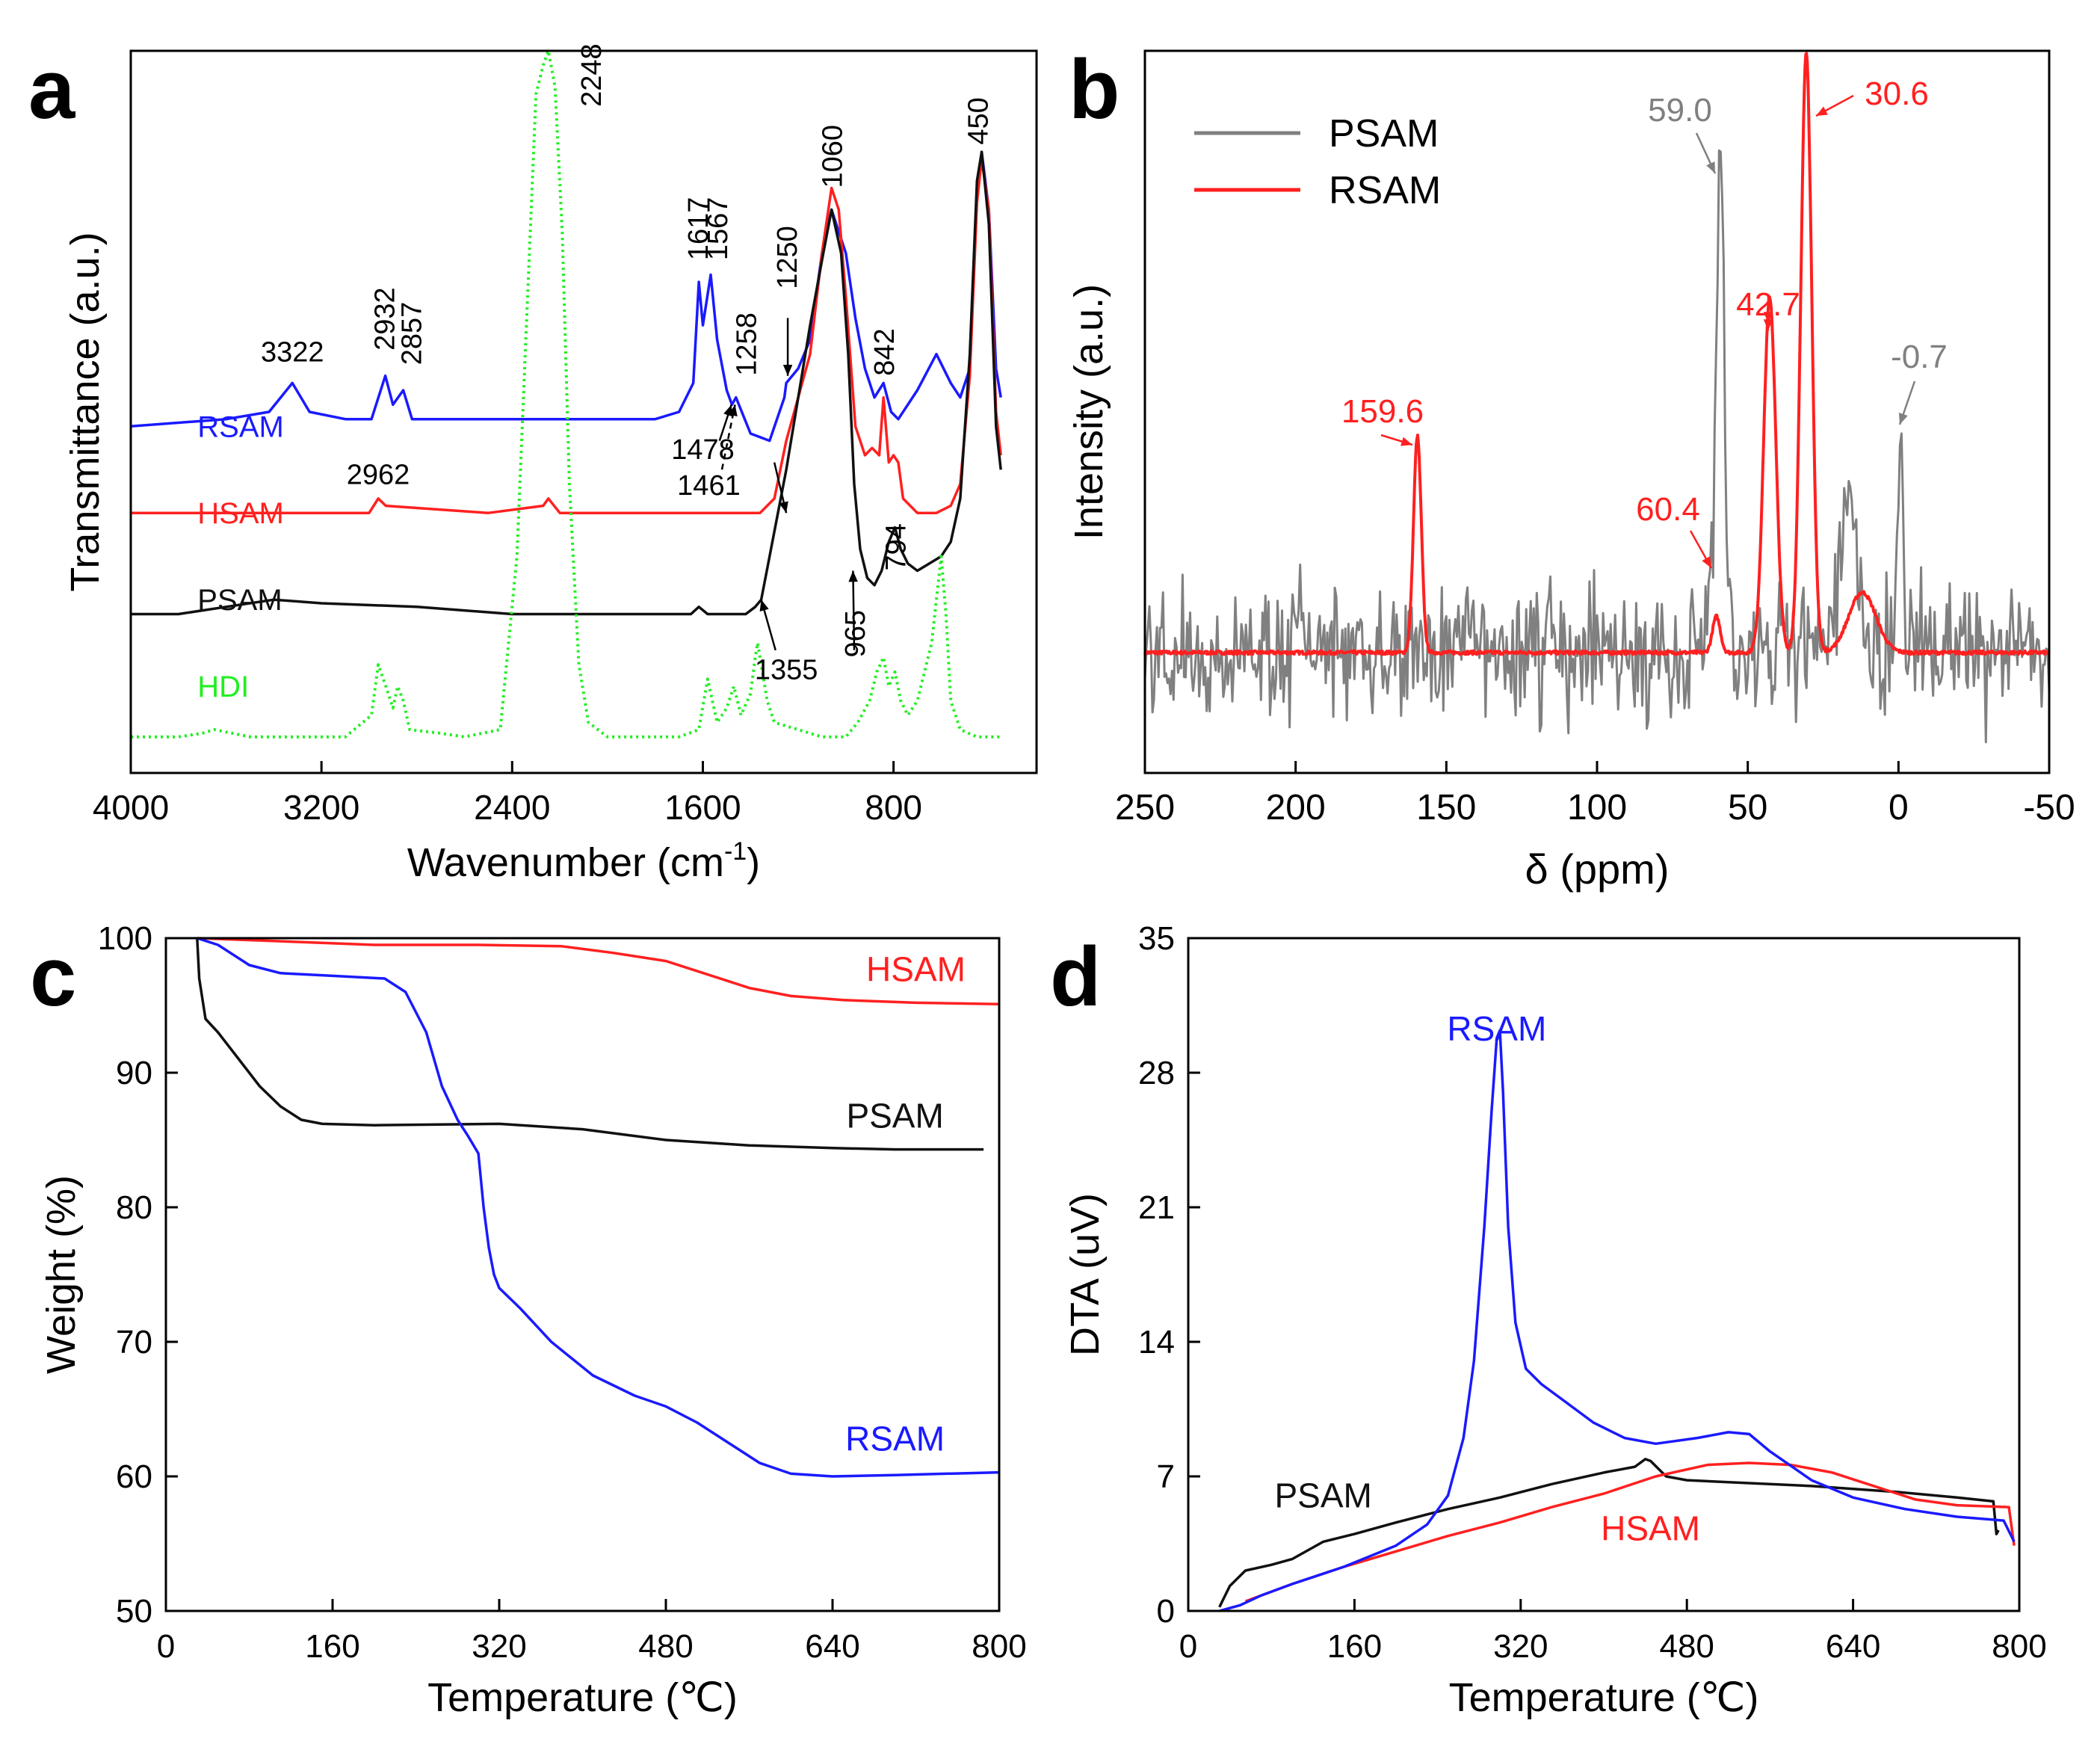 The width and height of the screenshot is (2100, 1744). Describe the element at coordinates (1296, 808) in the screenshot. I see `x-tick-label: 200` at that location.